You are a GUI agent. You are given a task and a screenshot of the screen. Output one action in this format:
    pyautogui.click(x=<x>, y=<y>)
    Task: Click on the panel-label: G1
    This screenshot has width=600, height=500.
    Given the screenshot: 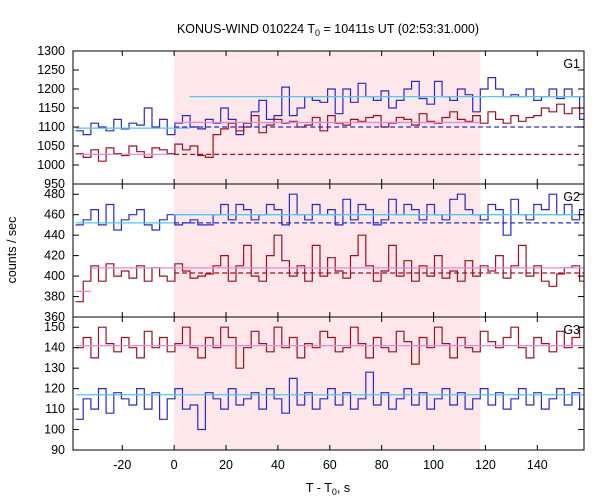 What is the action you would take?
    pyautogui.click(x=571, y=64)
    